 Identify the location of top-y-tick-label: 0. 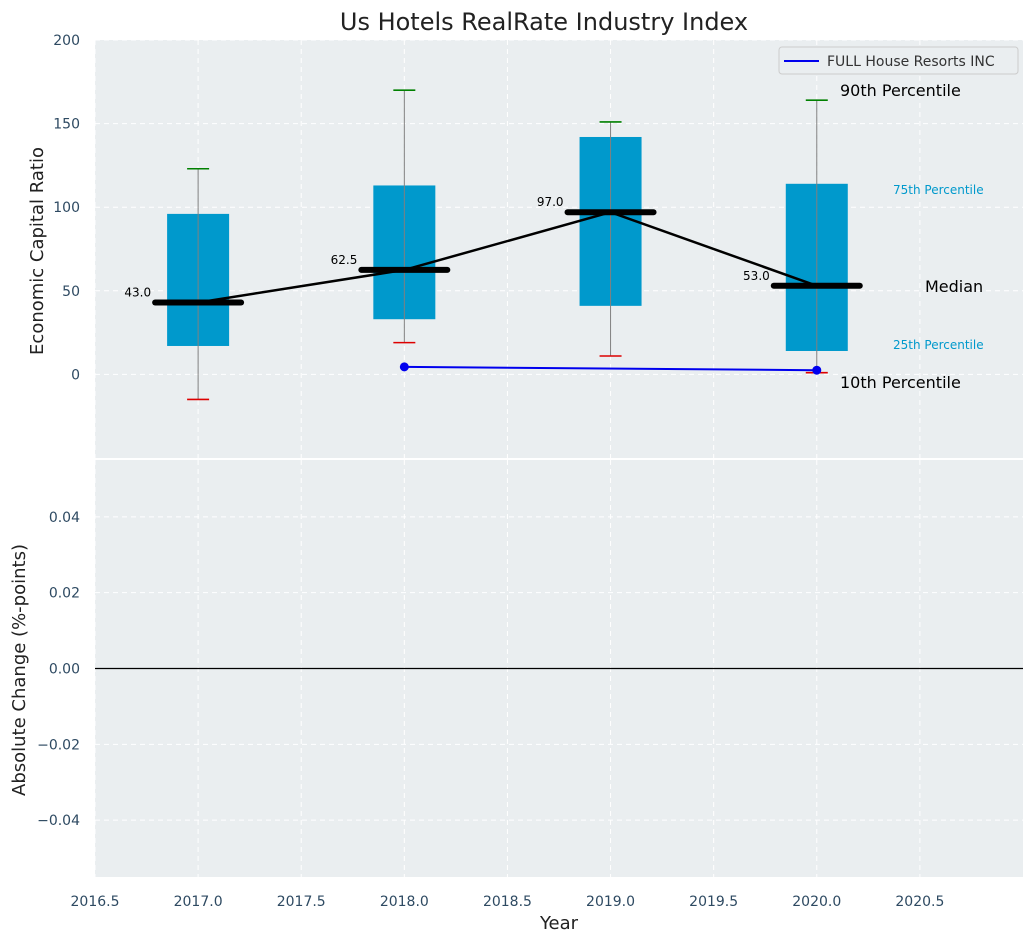
(75, 375).